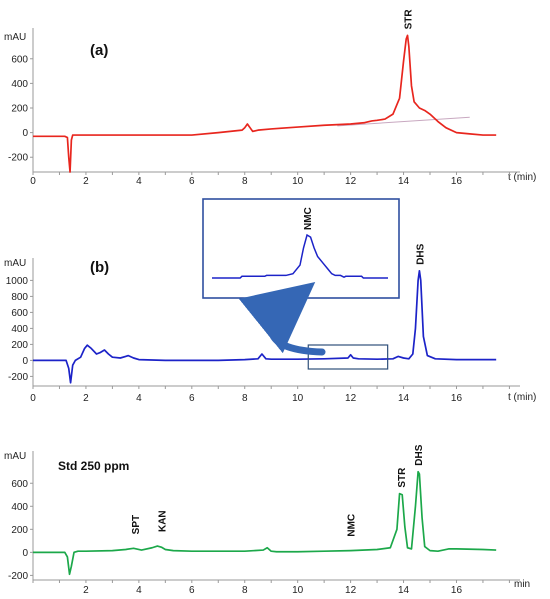  I want to click on peak-label-spt: SPT, so click(136, 524).